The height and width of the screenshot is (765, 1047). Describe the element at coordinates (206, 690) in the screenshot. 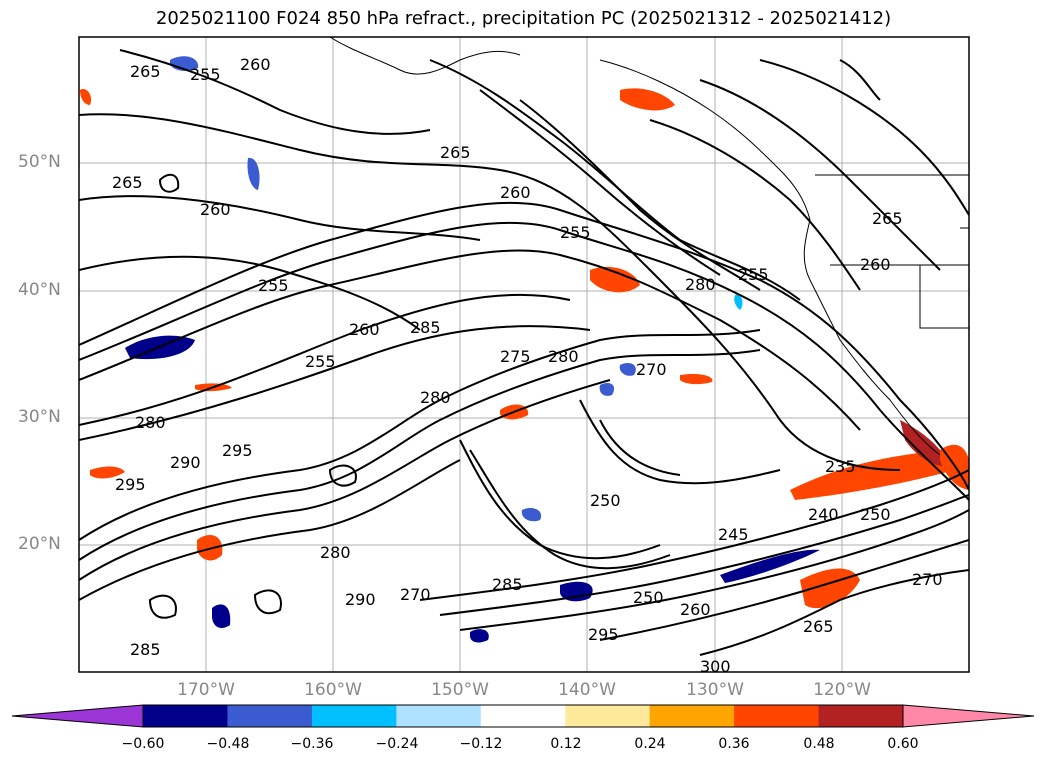

I see `lon-label-170w: 170°W` at that location.